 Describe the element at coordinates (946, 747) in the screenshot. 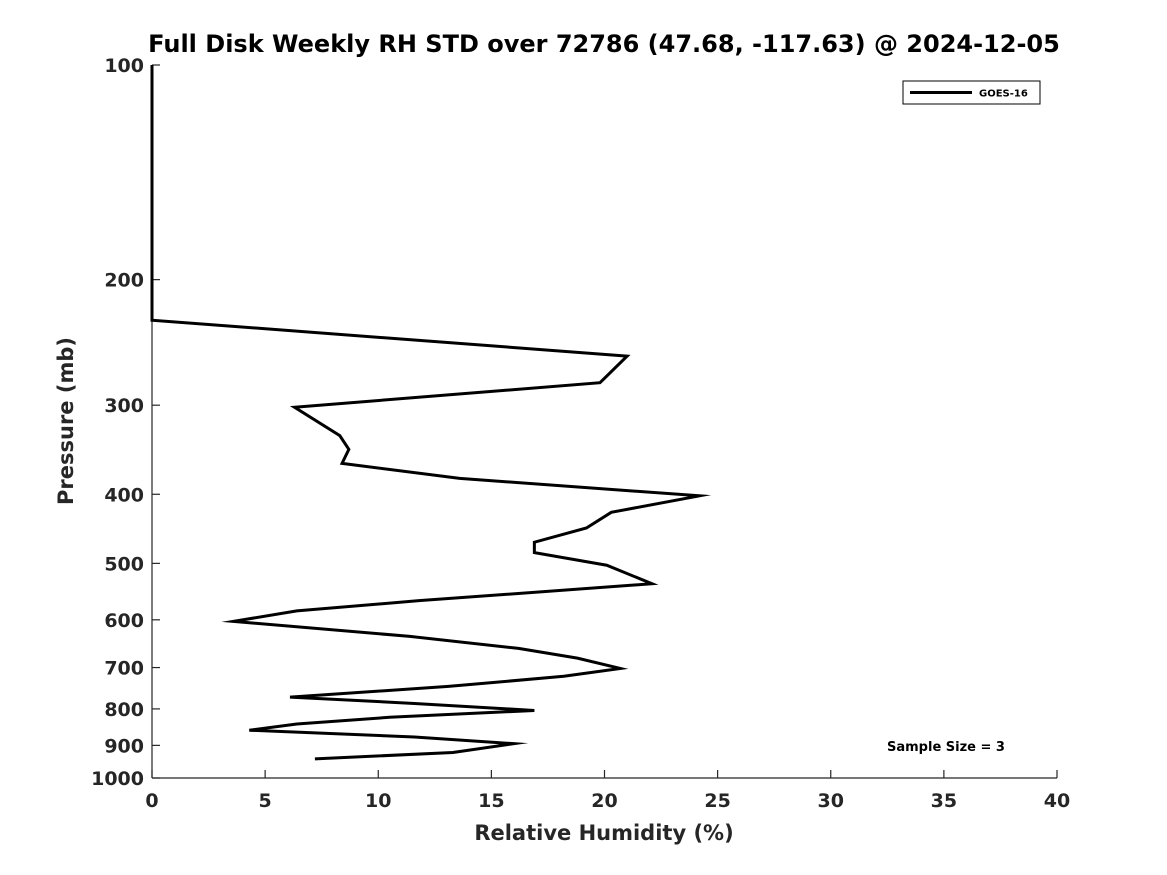

I see `sample-size-annotation: Sample Size = 3` at that location.